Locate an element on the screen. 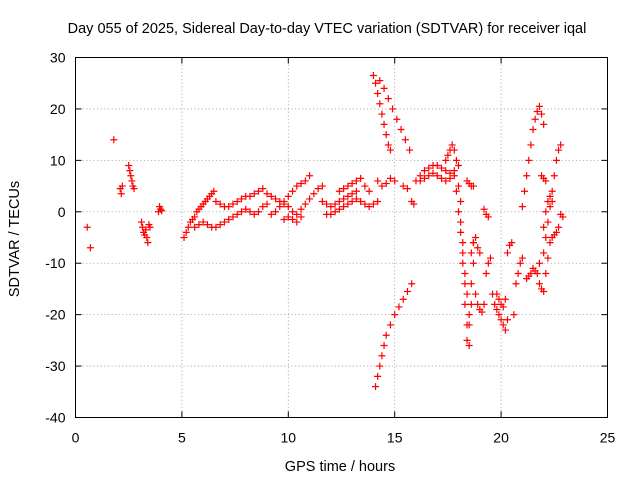 The image size is (640, 480). x-tick-label: 20 is located at coordinates (501, 438).